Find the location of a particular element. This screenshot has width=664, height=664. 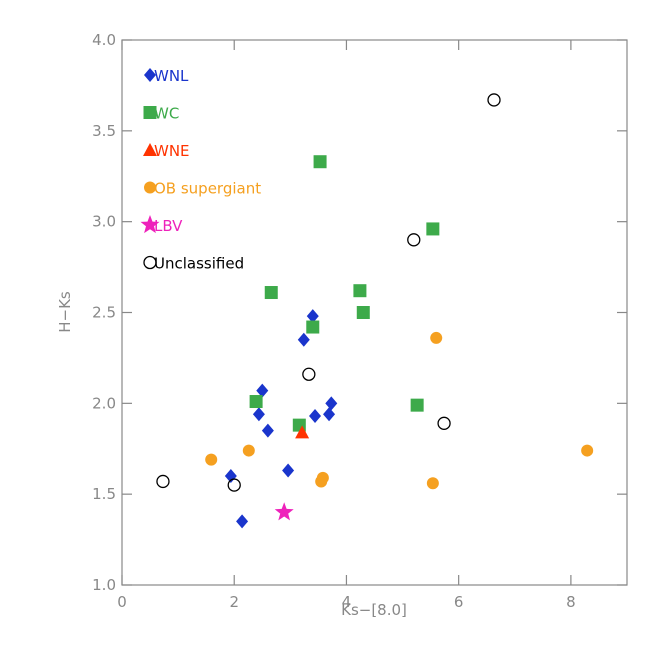

x-tick-label: 2 is located at coordinates (234, 602).